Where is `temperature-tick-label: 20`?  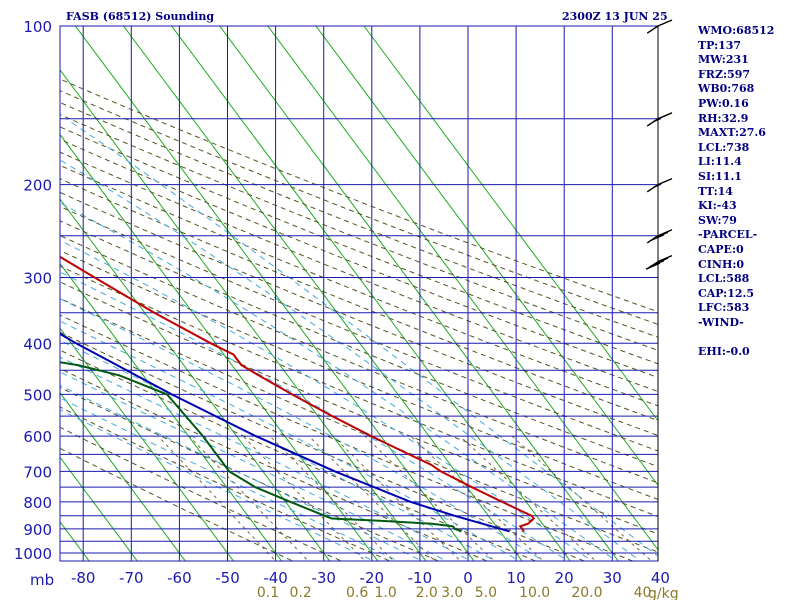
temperature-tick-label: 20 is located at coordinates (564, 578).